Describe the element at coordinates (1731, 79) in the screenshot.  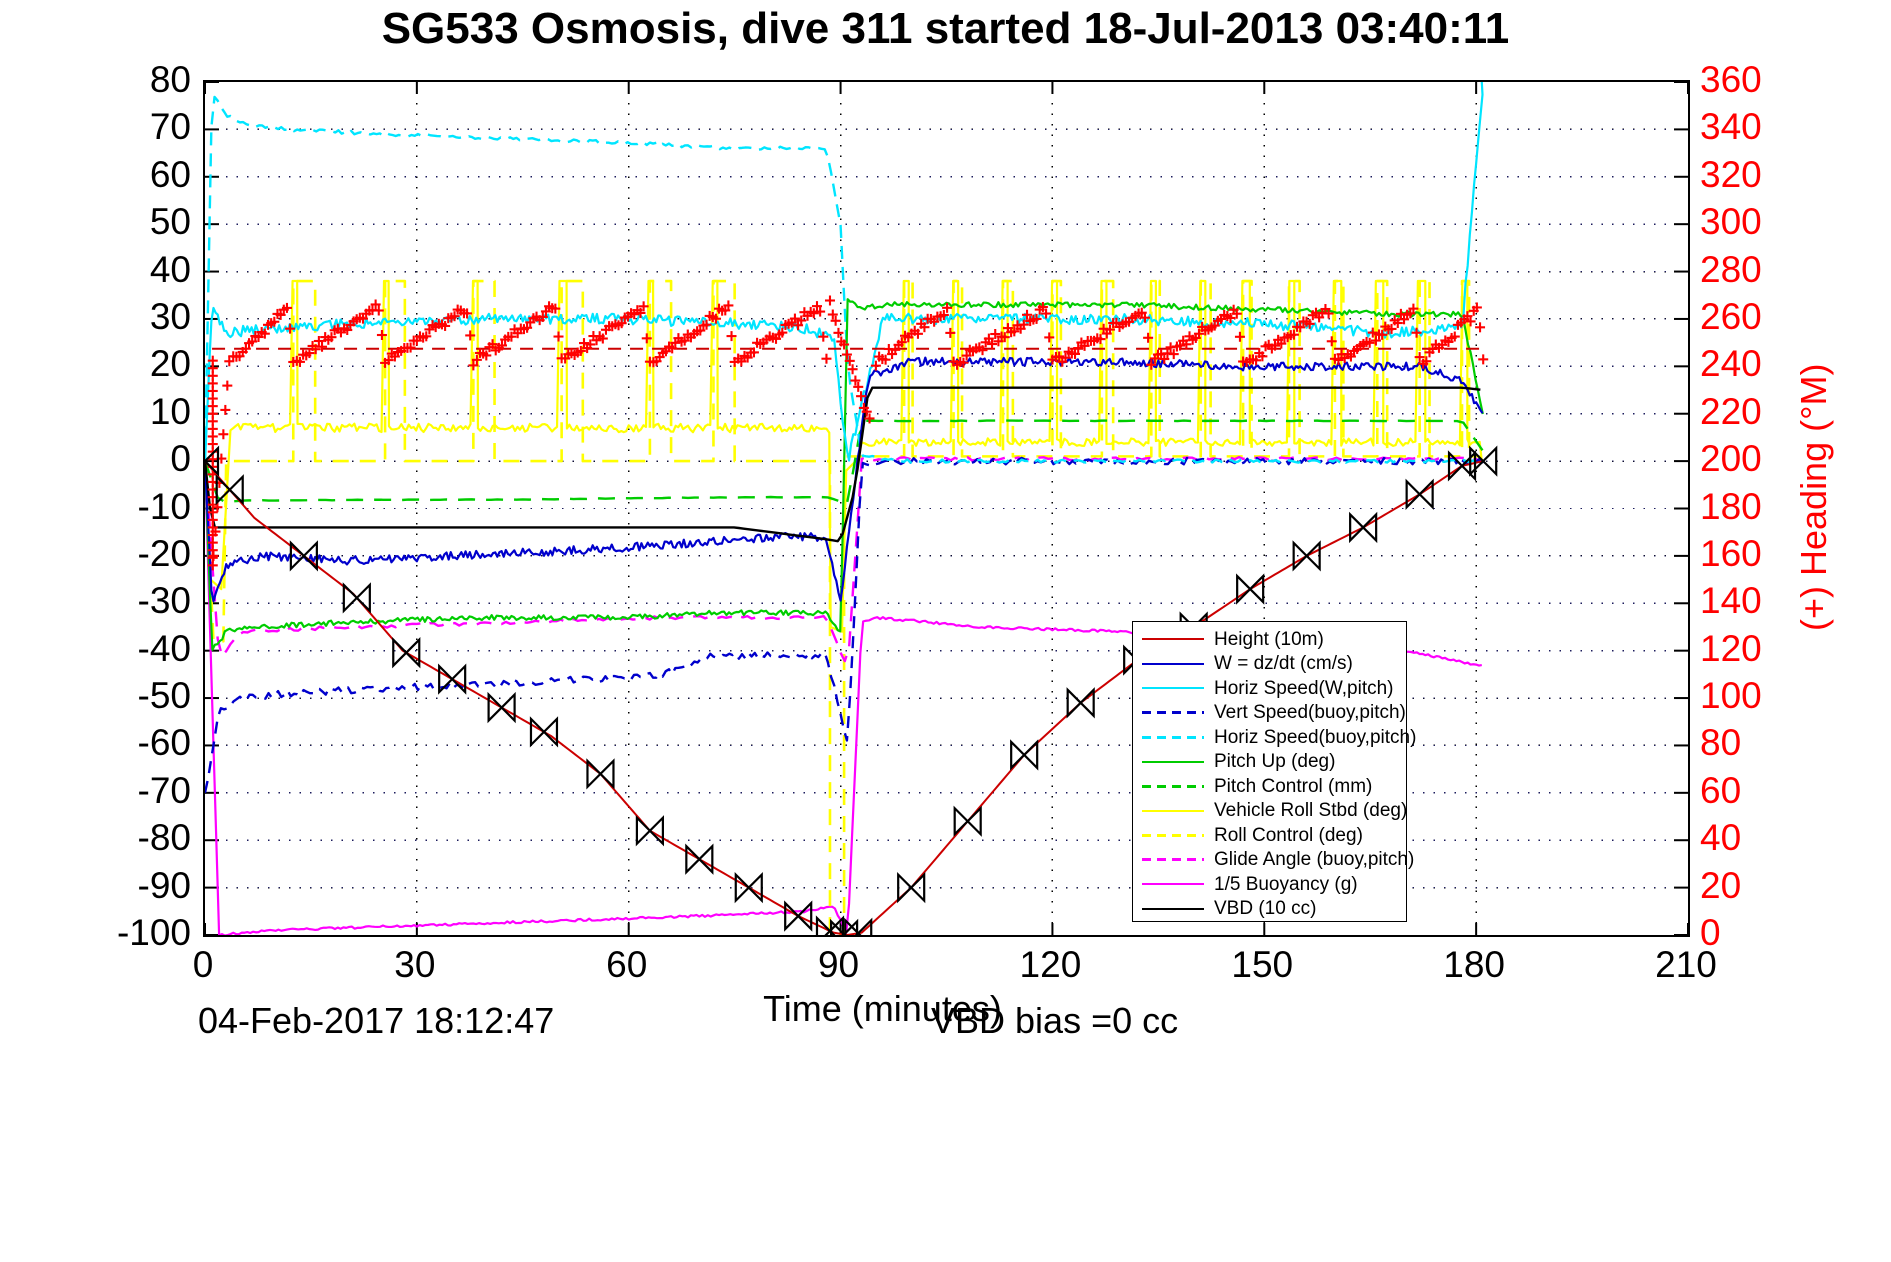
I see `y-tick-right: 360` at that location.